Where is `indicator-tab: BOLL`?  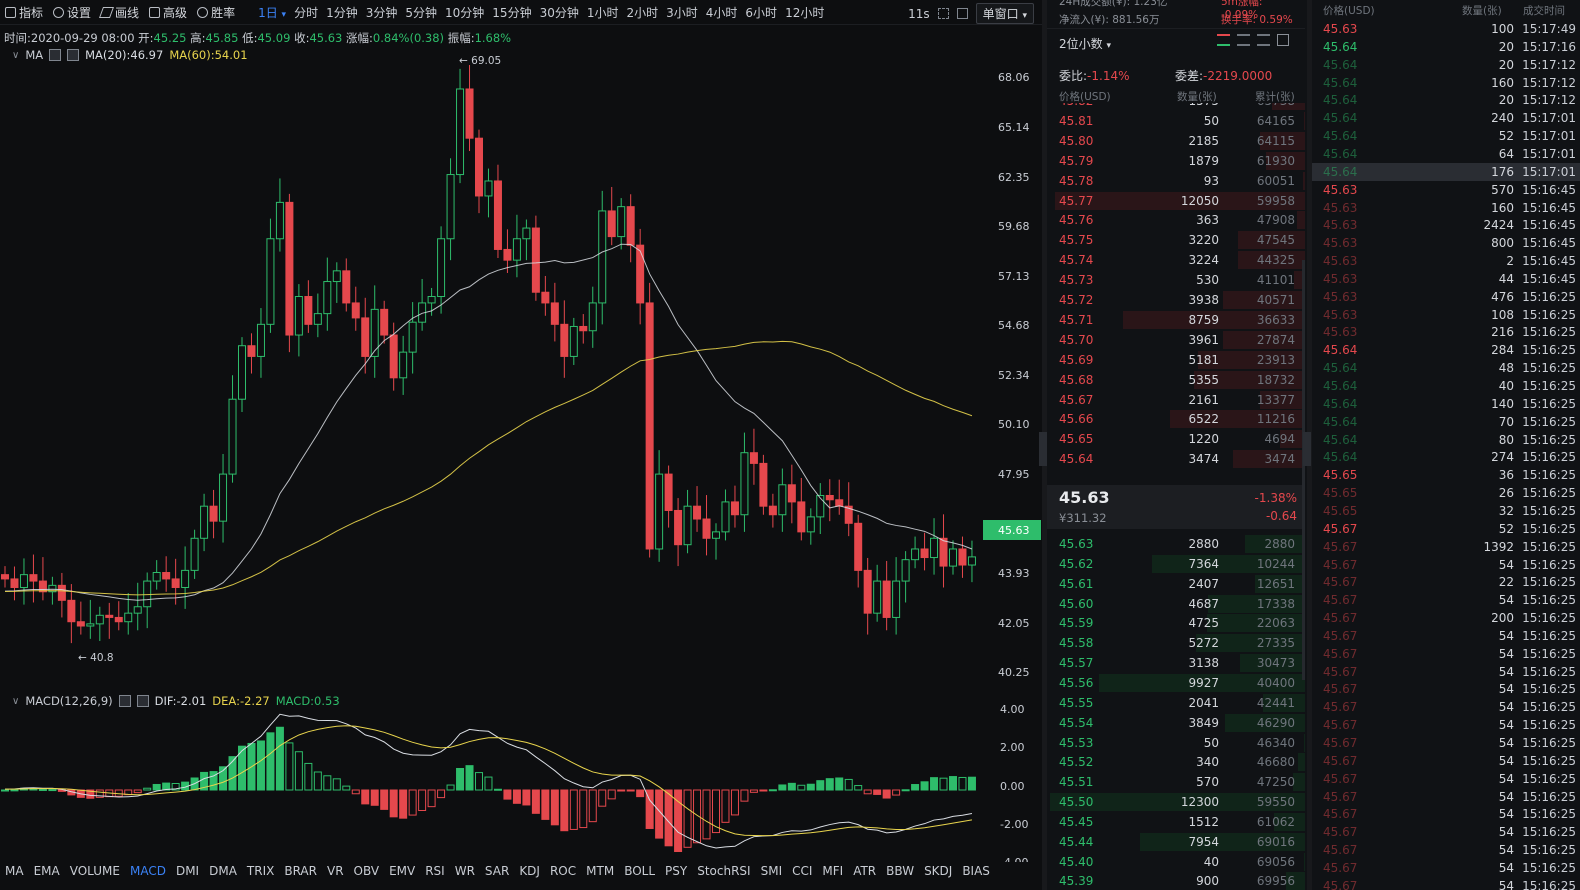 indicator-tab: BOLL is located at coordinates (640, 871).